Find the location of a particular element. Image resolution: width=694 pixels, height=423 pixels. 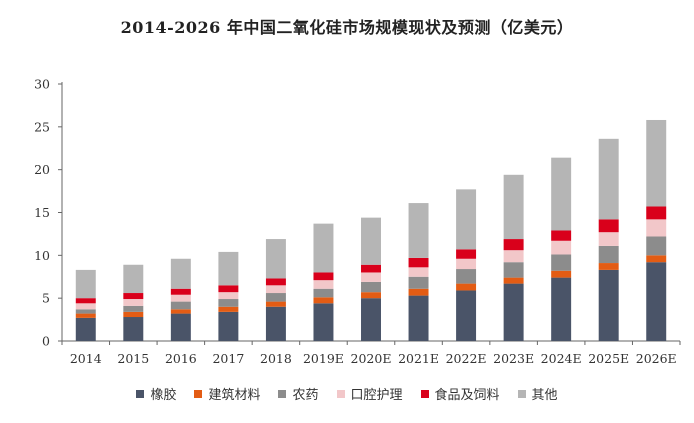

y-tick-label: 5 is located at coordinates (46, 298).